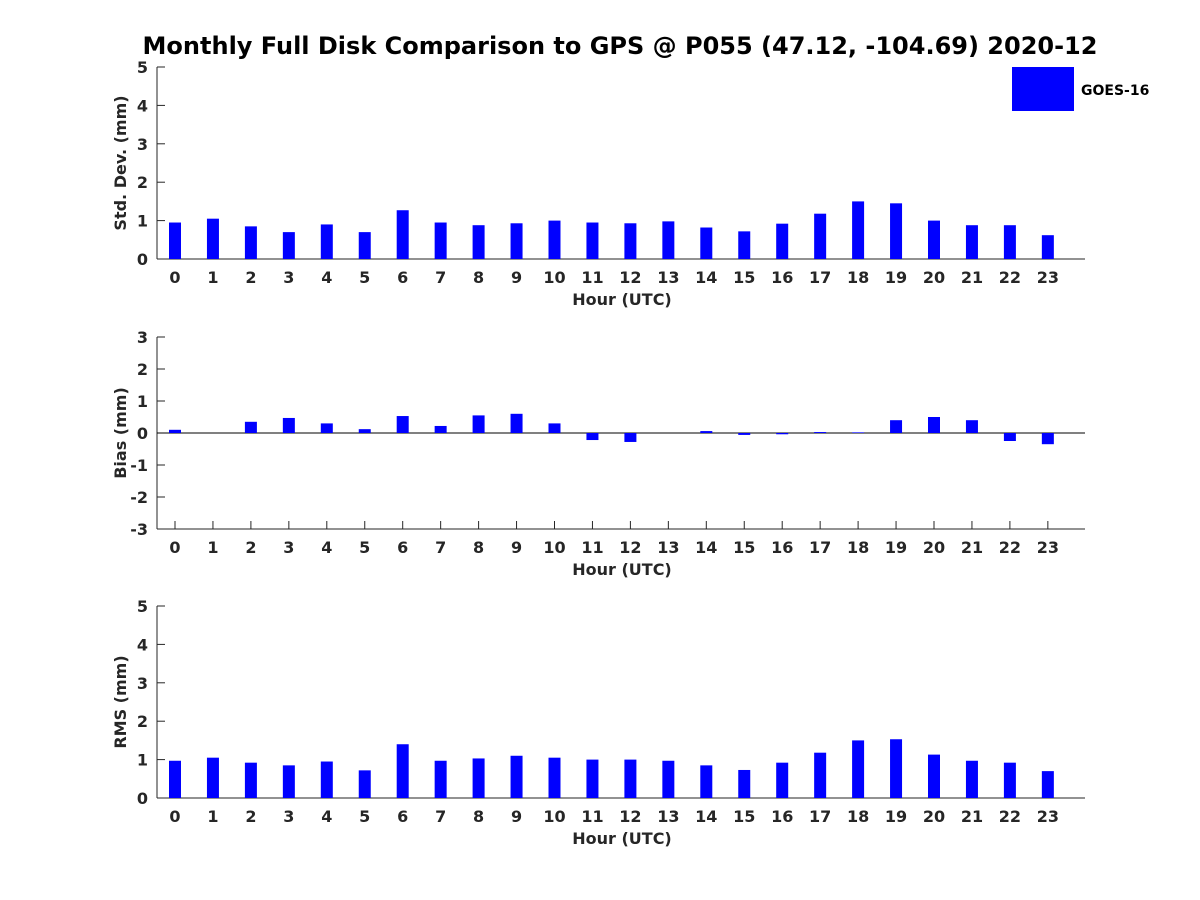  I want to click on x-tick-label: 0, so click(174, 816).